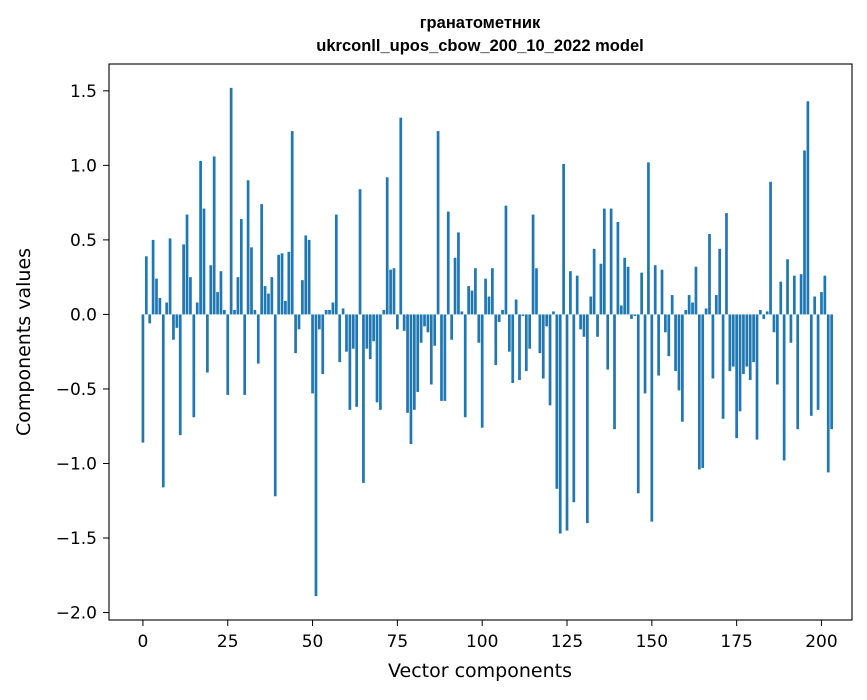  I want to click on chart-subtitle: ukrconll_upos_cbow_200_10_2022 model, so click(479, 46).